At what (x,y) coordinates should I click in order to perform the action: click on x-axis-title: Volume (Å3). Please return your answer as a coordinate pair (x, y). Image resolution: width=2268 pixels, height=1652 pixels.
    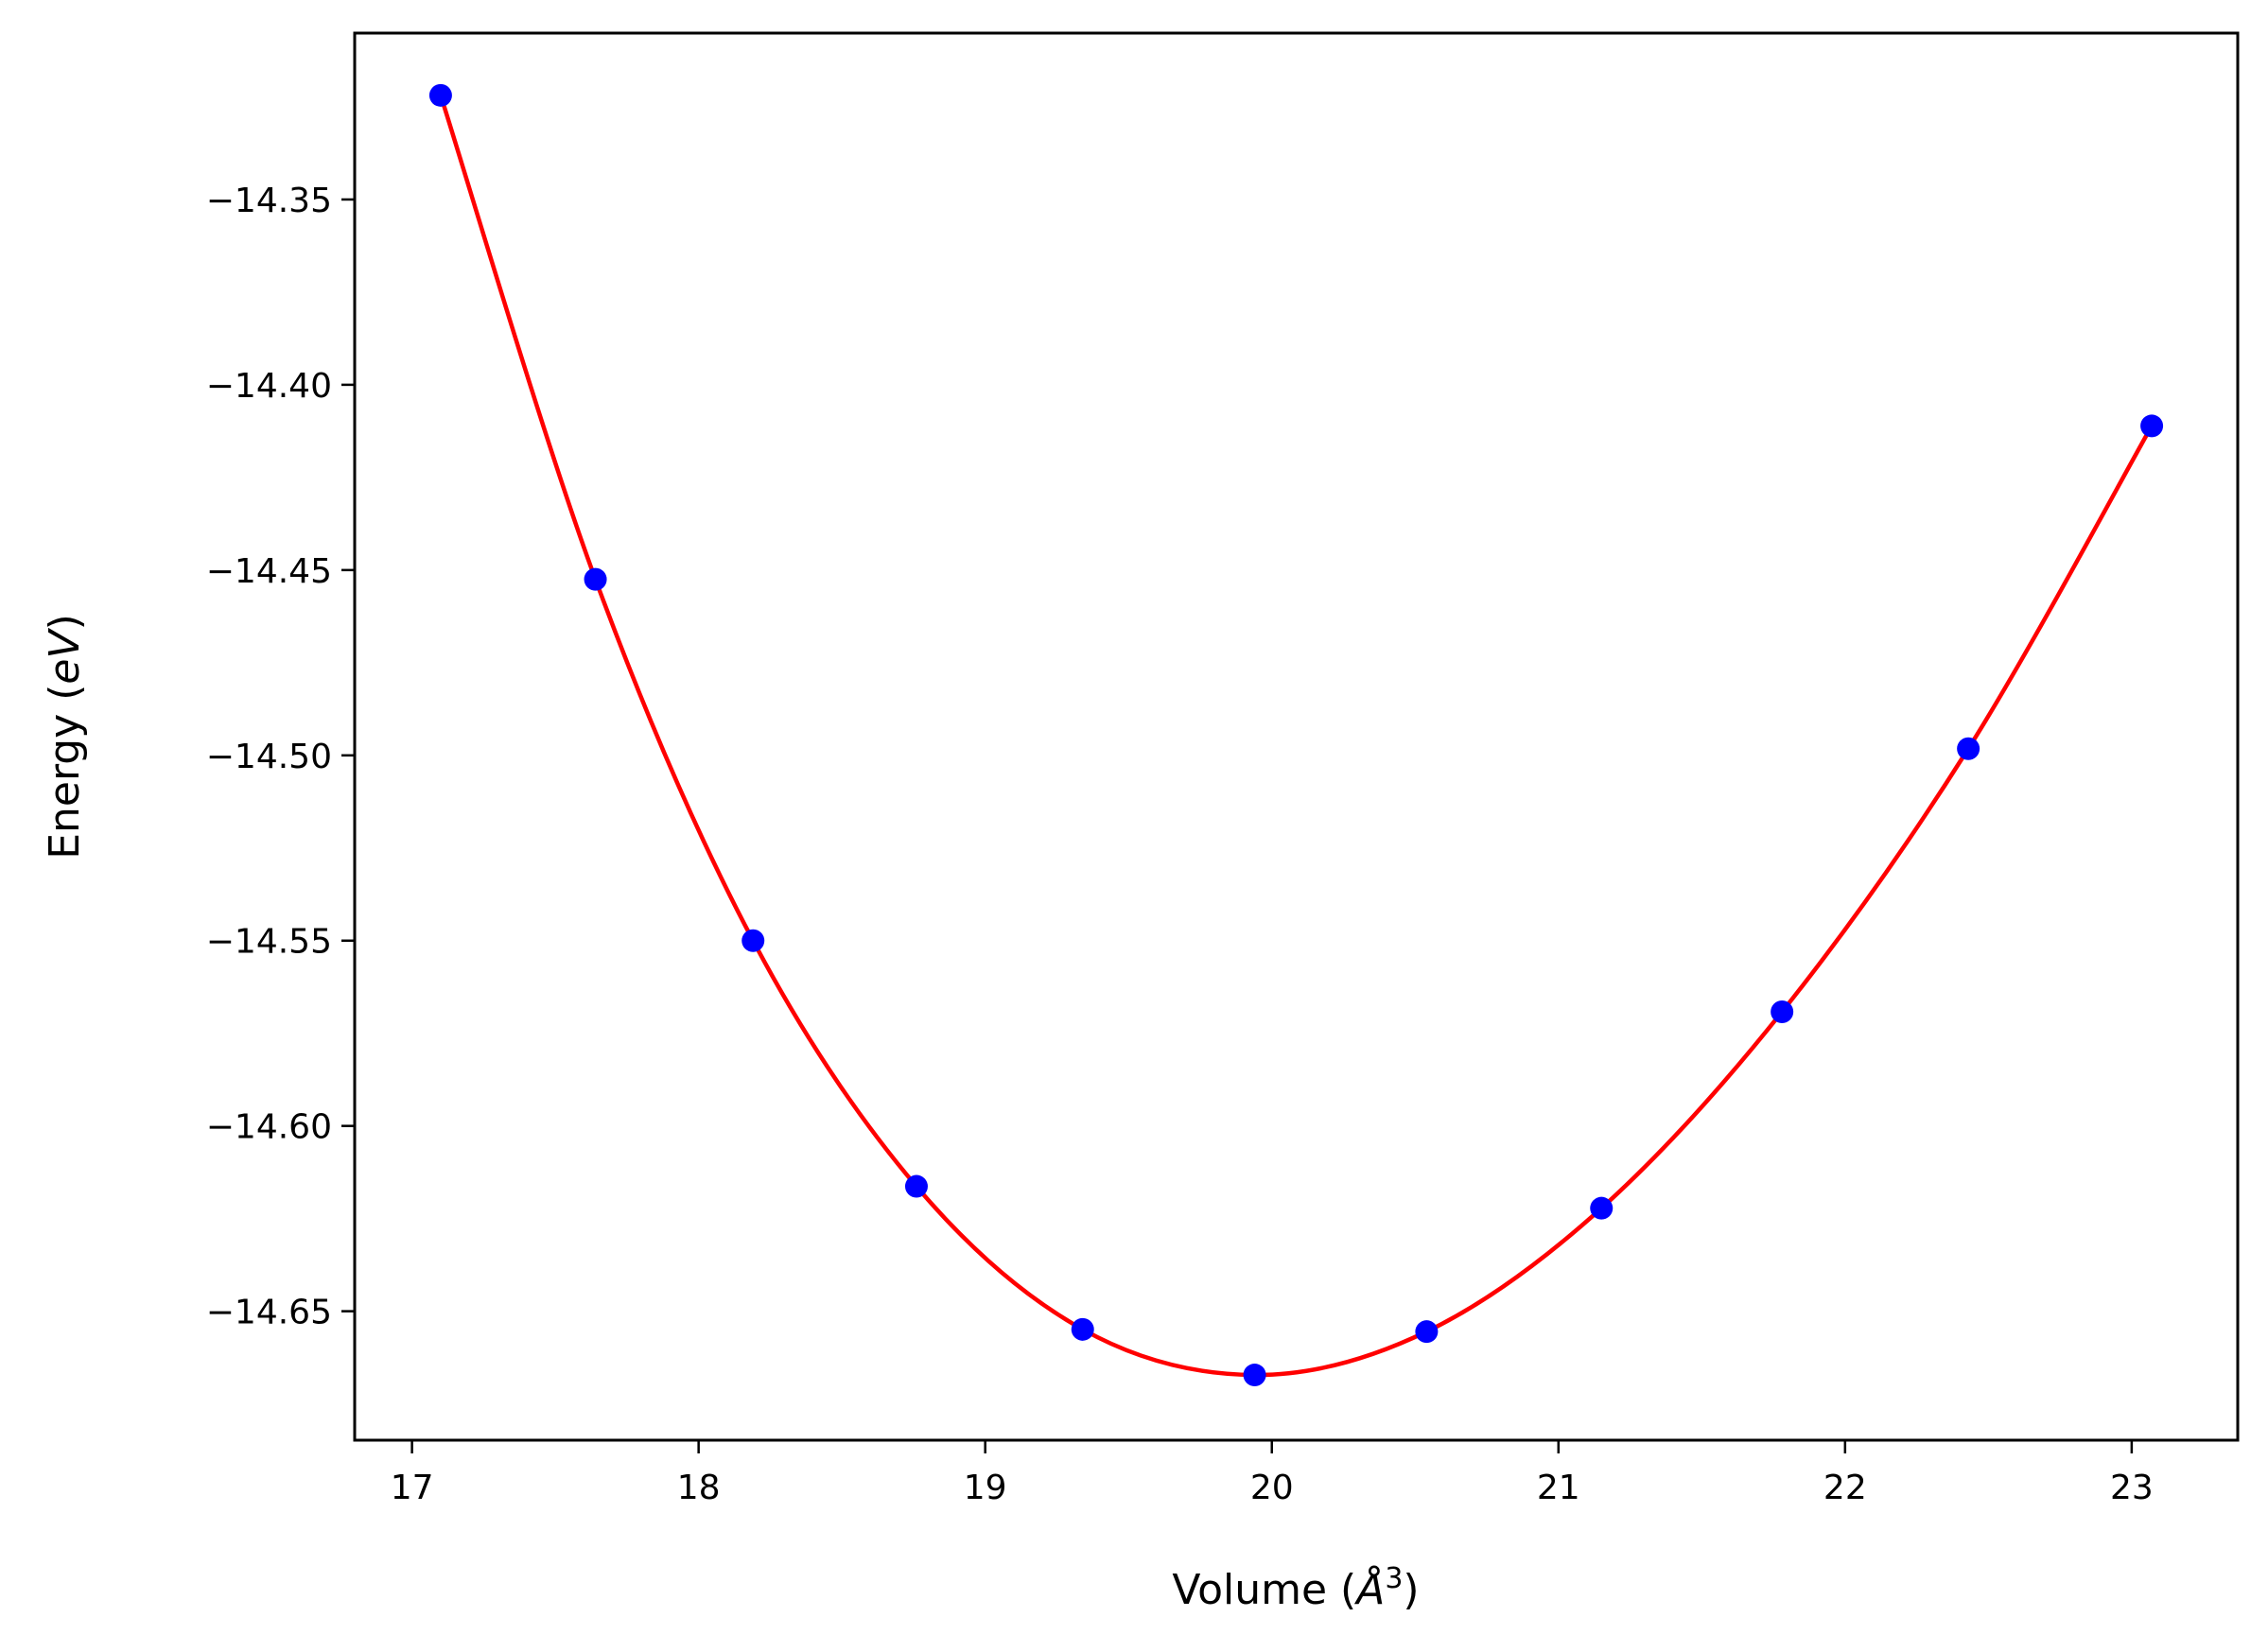
    Looking at the image, I should click on (1295, 1588).